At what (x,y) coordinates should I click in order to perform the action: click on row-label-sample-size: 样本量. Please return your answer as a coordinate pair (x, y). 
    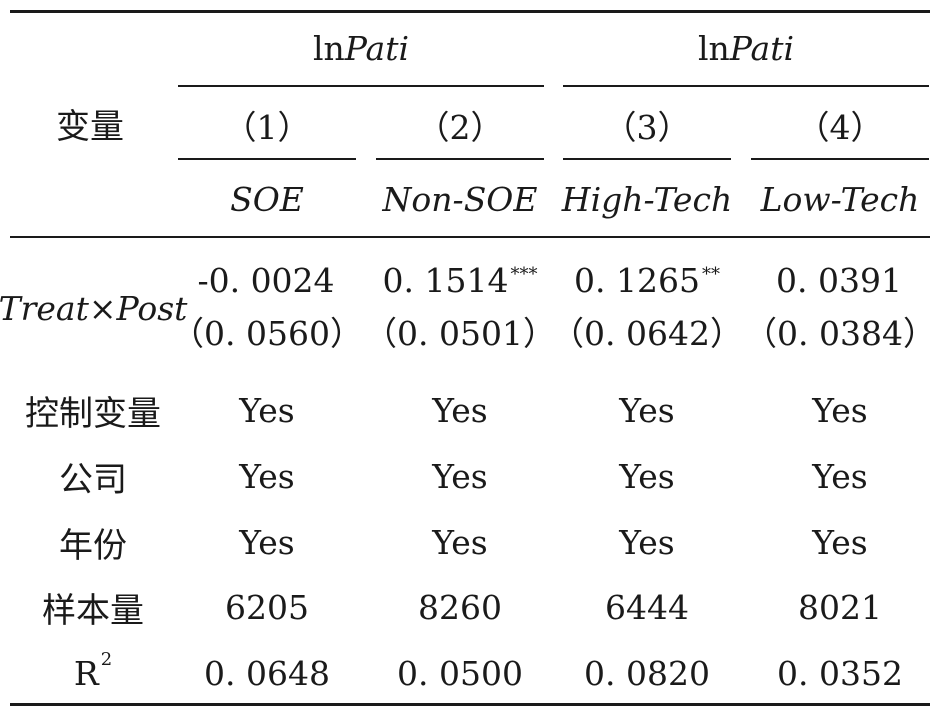
    Looking at the image, I should click on (93, 610).